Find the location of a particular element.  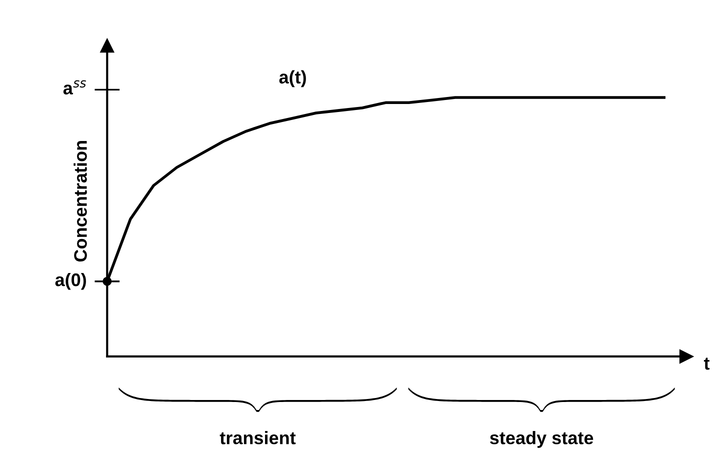

text: a(0) is located at coordinates (70, 281).